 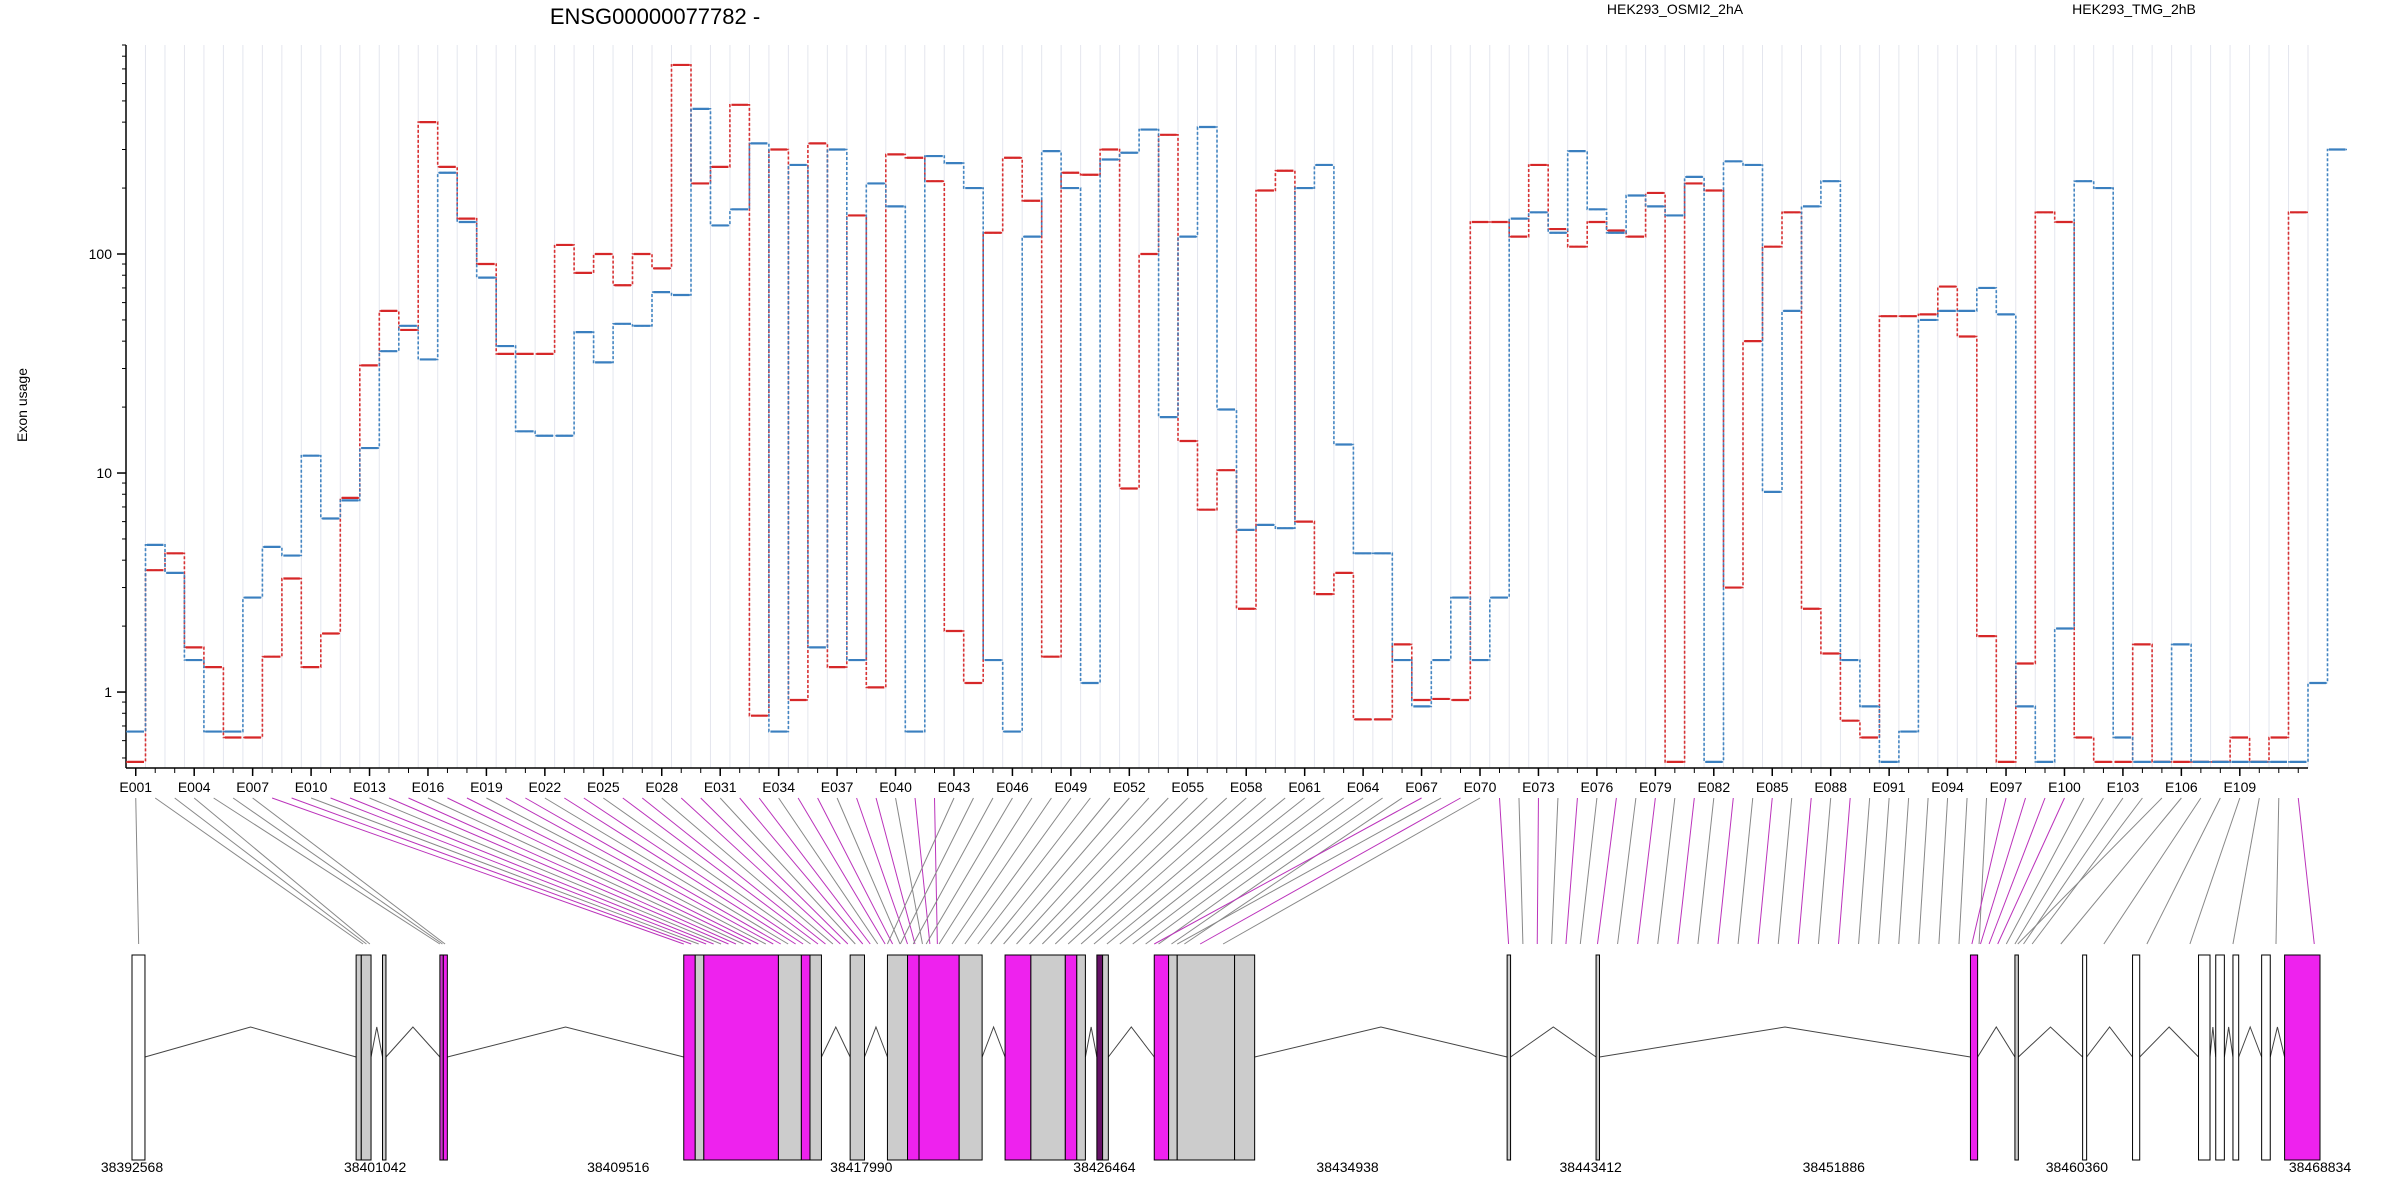 I want to click on x-tick-label: E076, so click(x=1597, y=787).